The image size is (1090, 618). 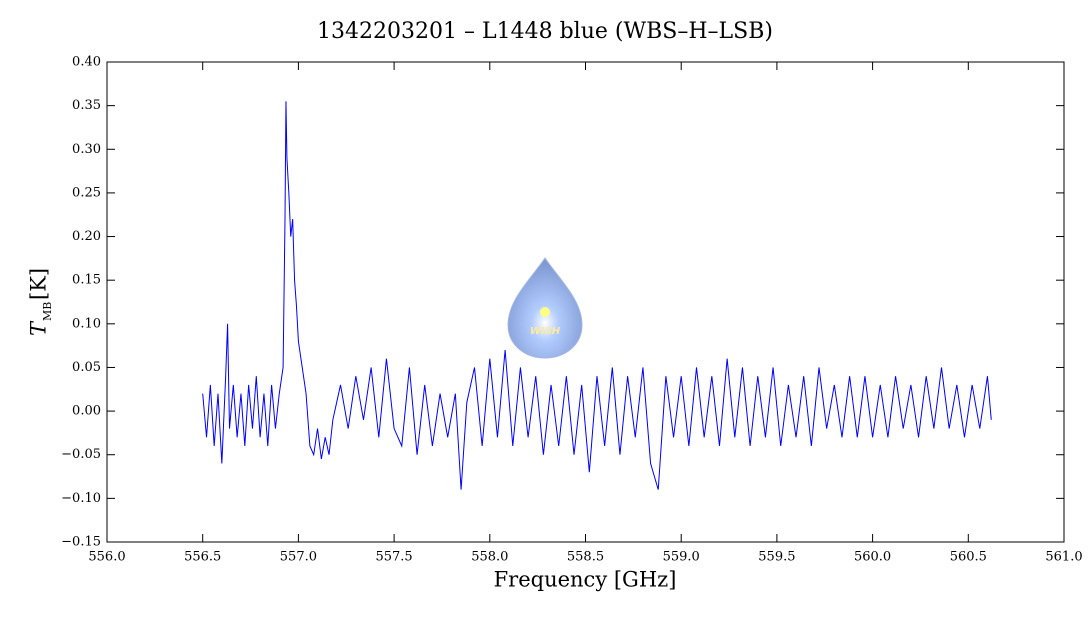 I want to click on x-tick-label: 557.0, so click(x=298, y=557).